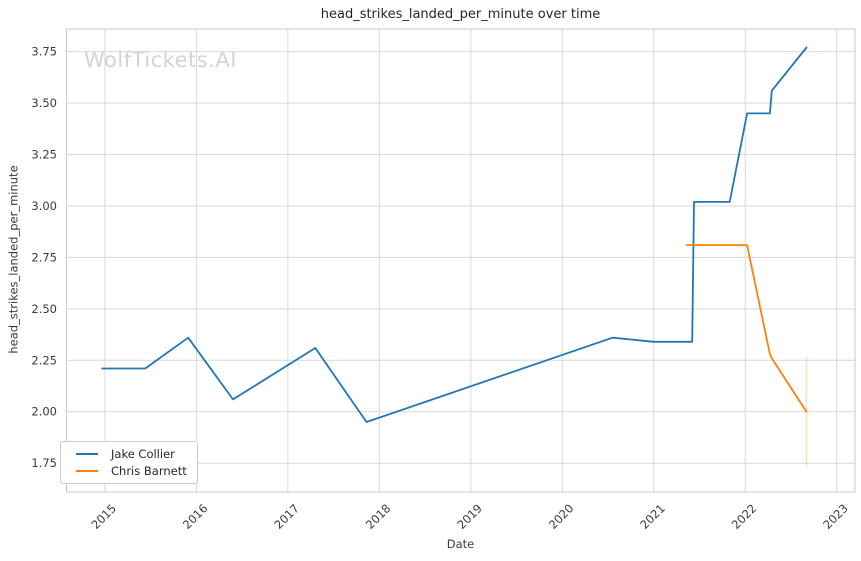 This screenshot has width=861, height=561. Describe the element at coordinates (652, 516) in the screenshot. I see `x-tick-label: 2021` at that location.